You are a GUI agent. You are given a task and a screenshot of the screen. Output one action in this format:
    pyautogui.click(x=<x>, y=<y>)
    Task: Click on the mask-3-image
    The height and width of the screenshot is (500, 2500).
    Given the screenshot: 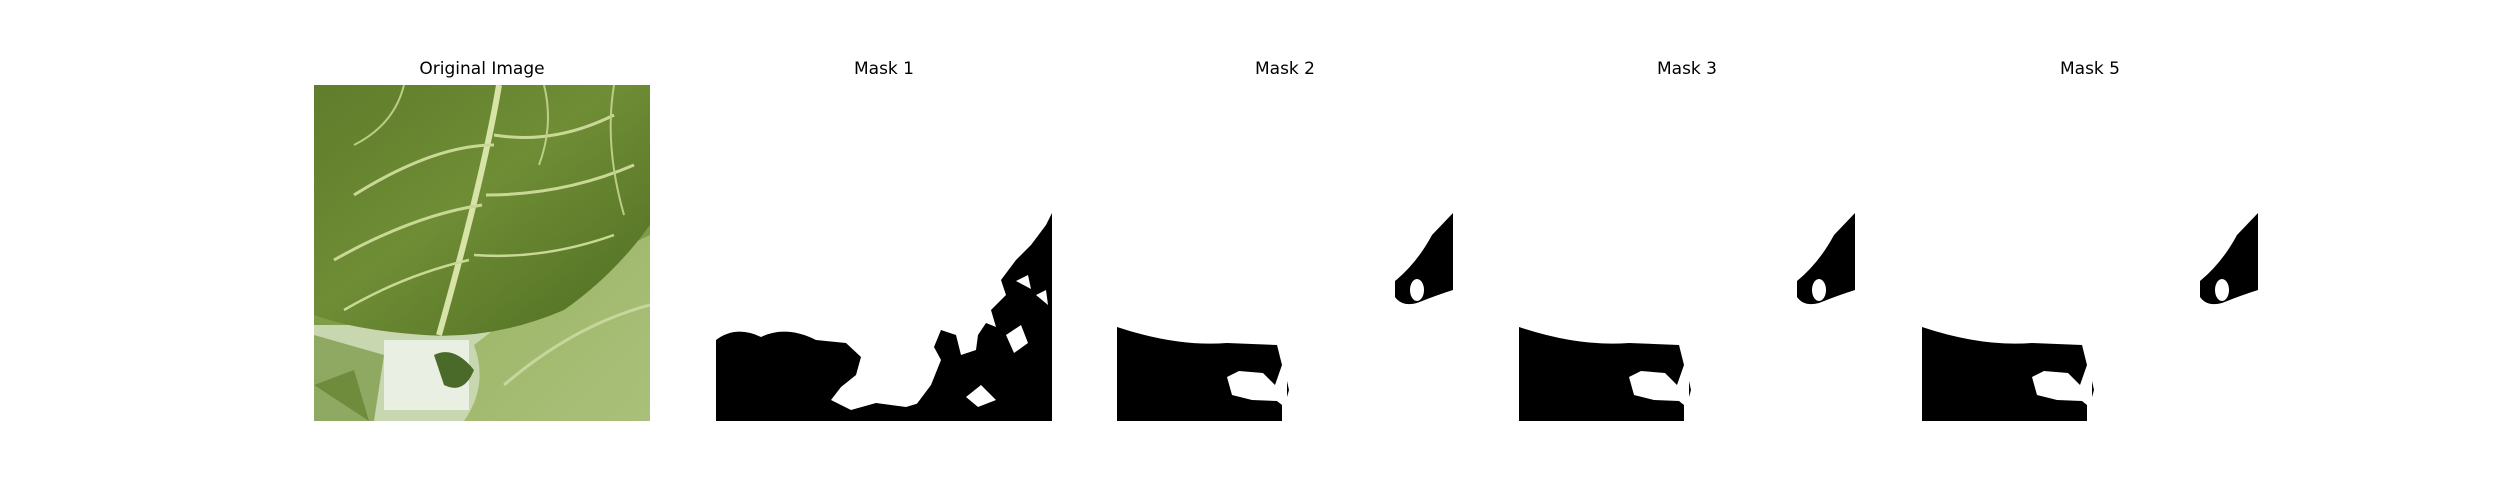 What is the action you would take?
    pyautogui.click(x=1687, y=253)
    